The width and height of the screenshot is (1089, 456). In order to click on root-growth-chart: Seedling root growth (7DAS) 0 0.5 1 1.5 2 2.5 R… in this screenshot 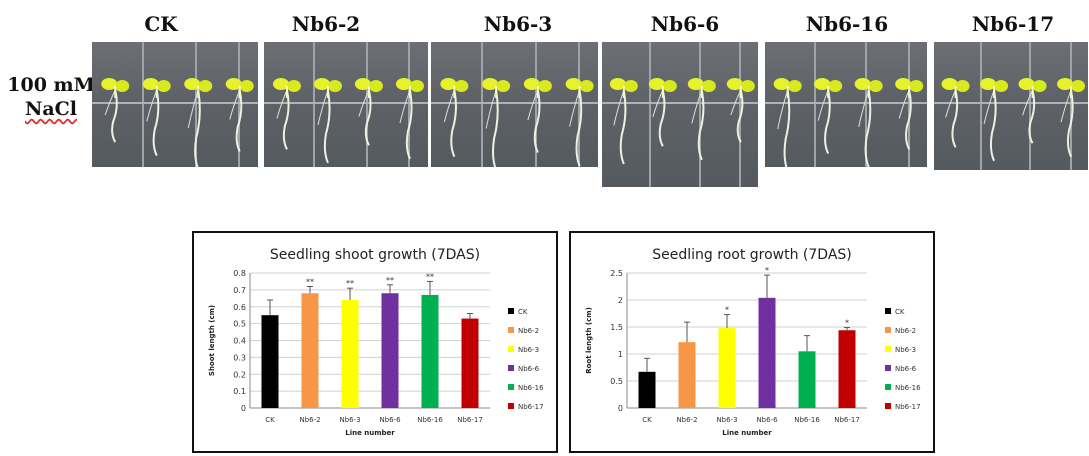, I will do `click(753, 342)`.